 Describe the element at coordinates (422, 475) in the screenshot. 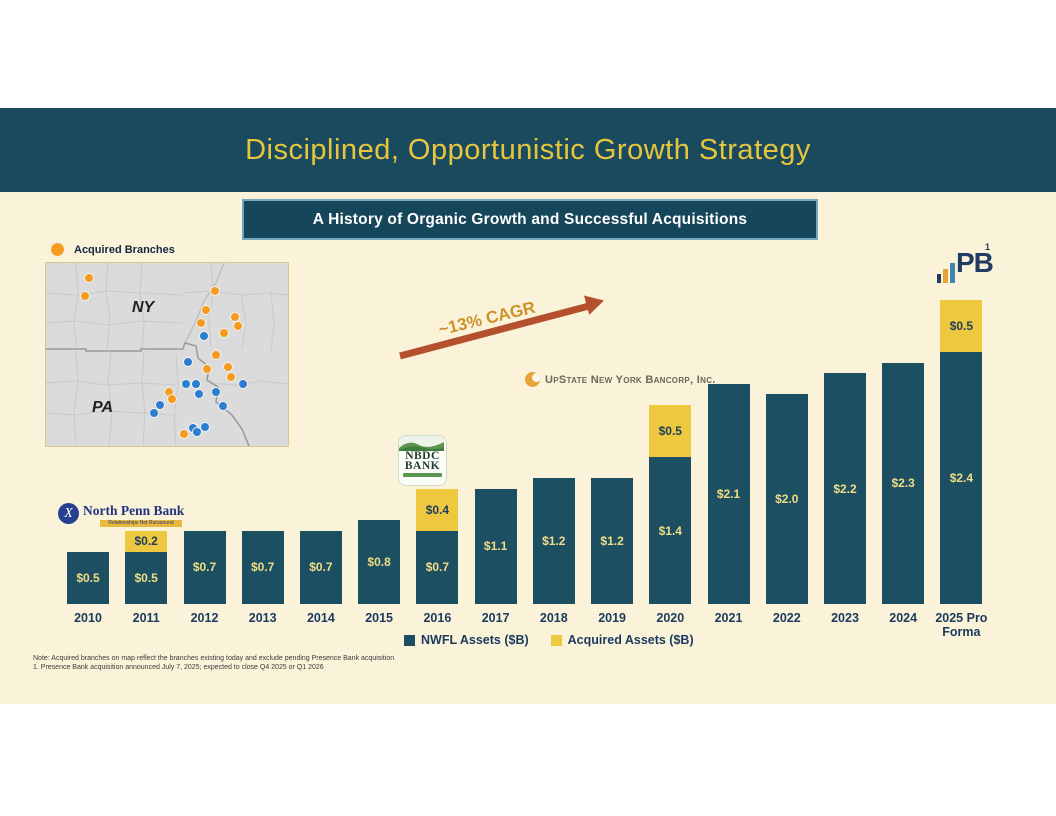

I see `nbdc-tagline-strip` at that location.